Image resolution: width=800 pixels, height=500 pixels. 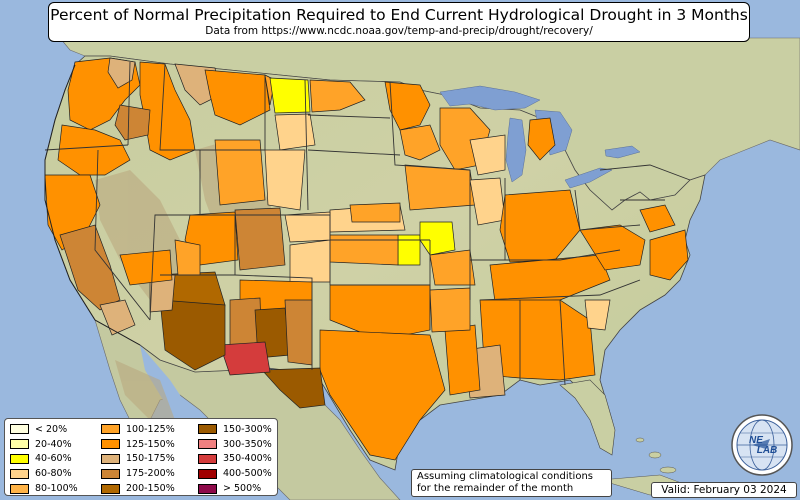 I want to click on legend-item: > 500%, so click(x=235, y=488).